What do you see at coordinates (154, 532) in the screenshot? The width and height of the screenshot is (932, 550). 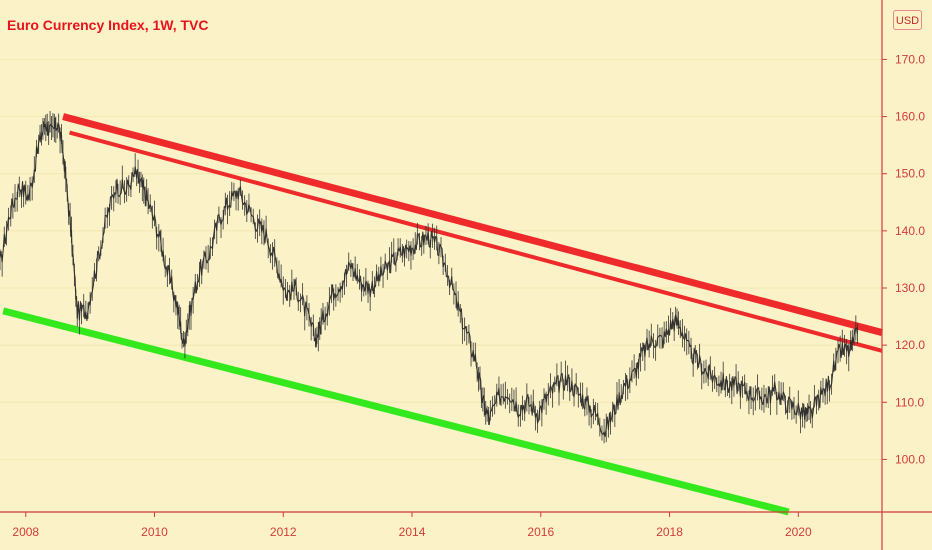 I see `x-tick-label: 2010` at bounding box center [154, 532].